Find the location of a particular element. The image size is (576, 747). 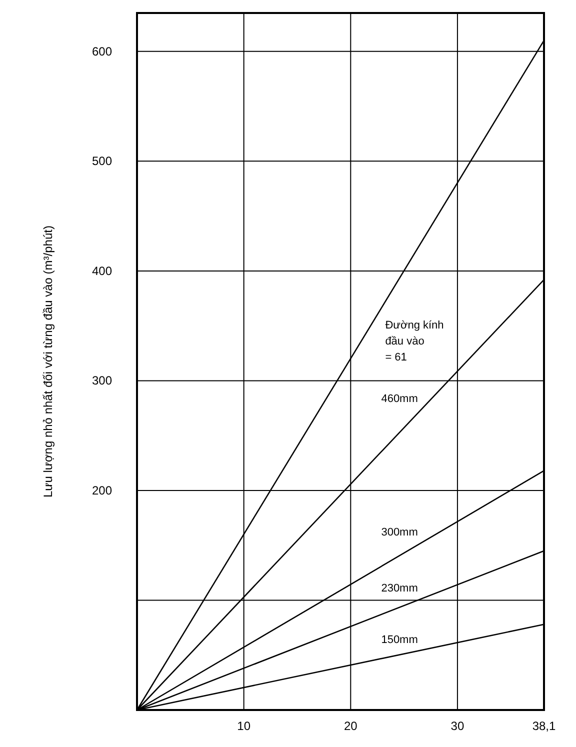

x-tick-label: 20 is located at coordinates (351, 726).